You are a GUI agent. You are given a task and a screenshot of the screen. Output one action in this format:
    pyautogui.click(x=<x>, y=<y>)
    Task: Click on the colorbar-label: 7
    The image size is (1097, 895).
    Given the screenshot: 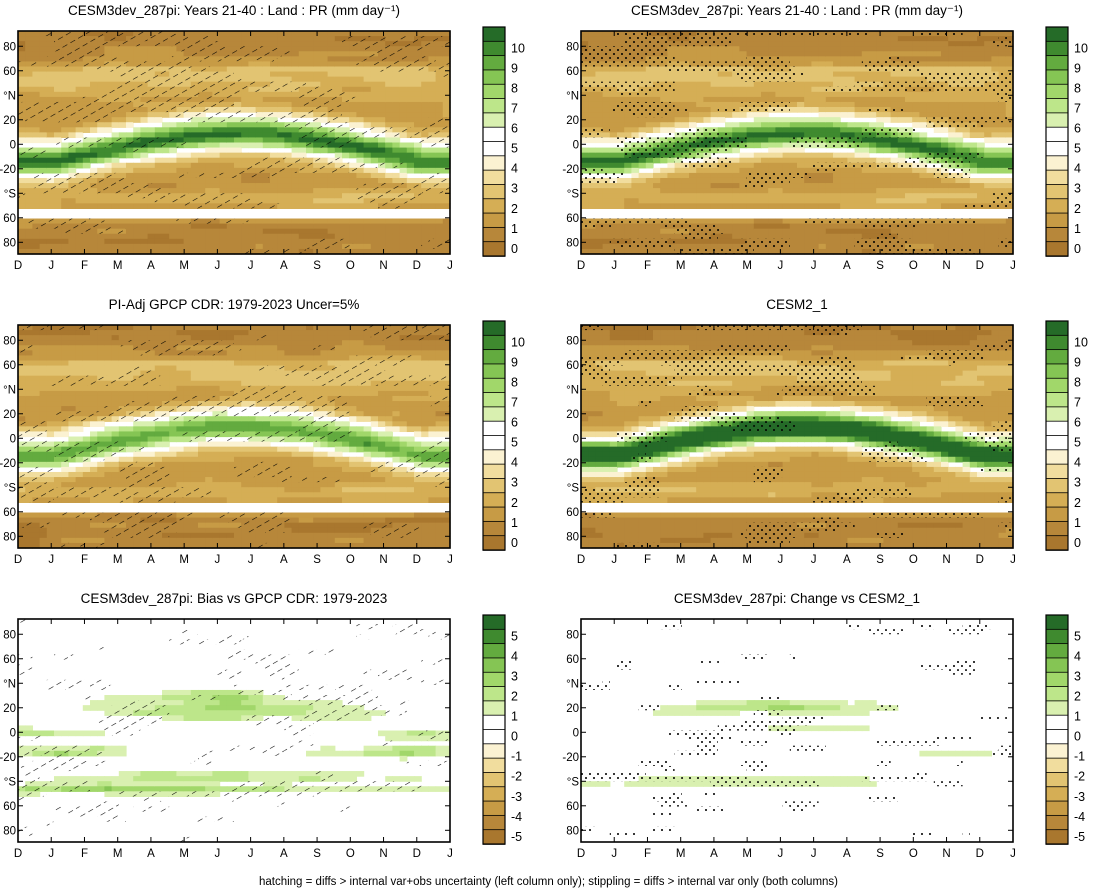 What is the action you would take?
    pyautogui.click(x=514, y=109)
    